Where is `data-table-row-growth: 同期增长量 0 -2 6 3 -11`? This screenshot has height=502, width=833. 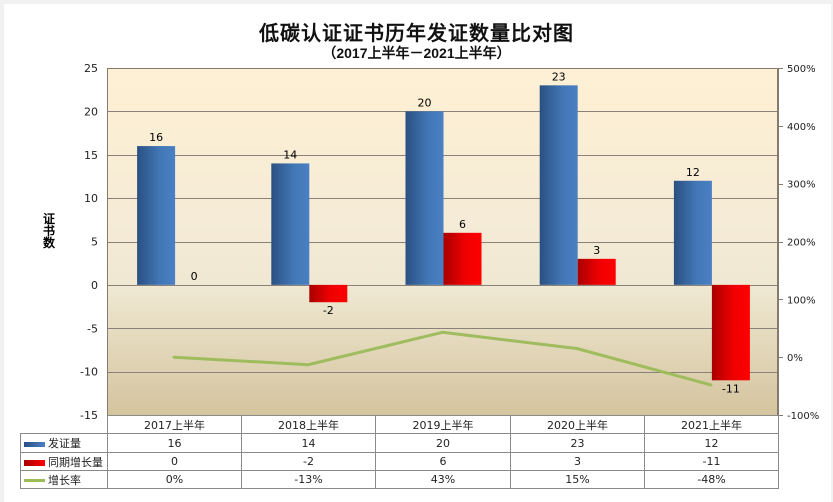 data-table-row-growth: 同期增长量 0 -2 6 3 -11 is located at coordinates (399, 461).